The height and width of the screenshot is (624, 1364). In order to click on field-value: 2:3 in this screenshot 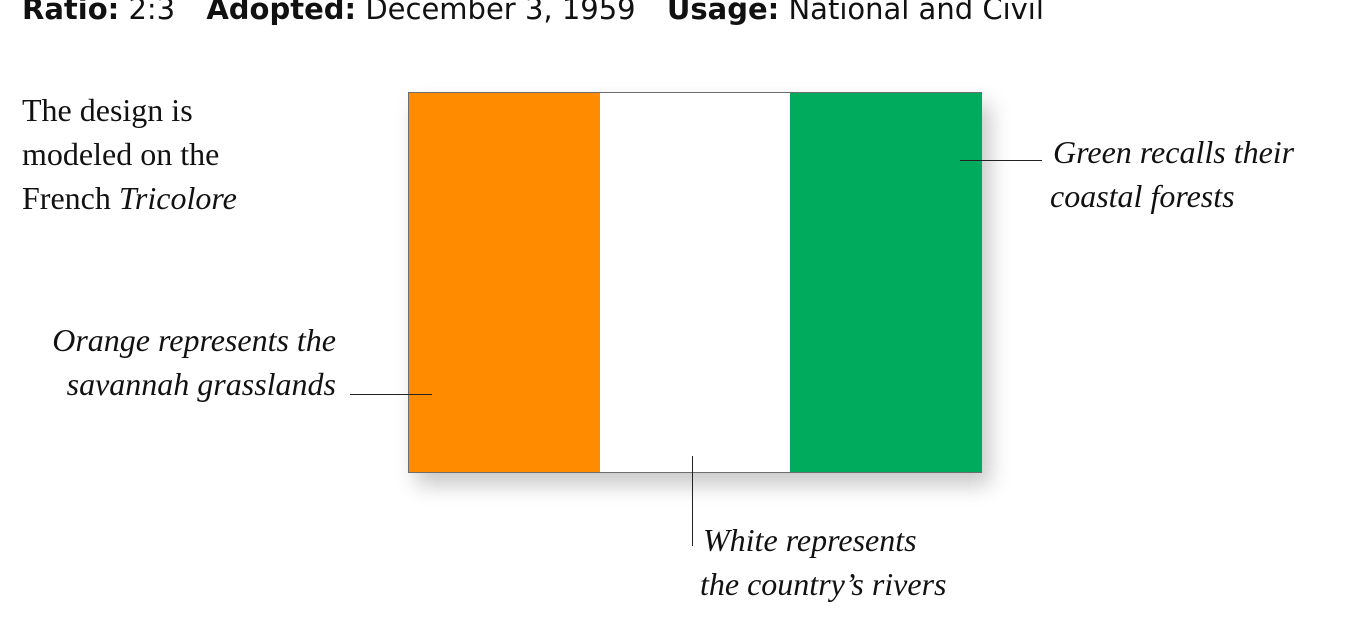, I will do `click(152, 13)`.